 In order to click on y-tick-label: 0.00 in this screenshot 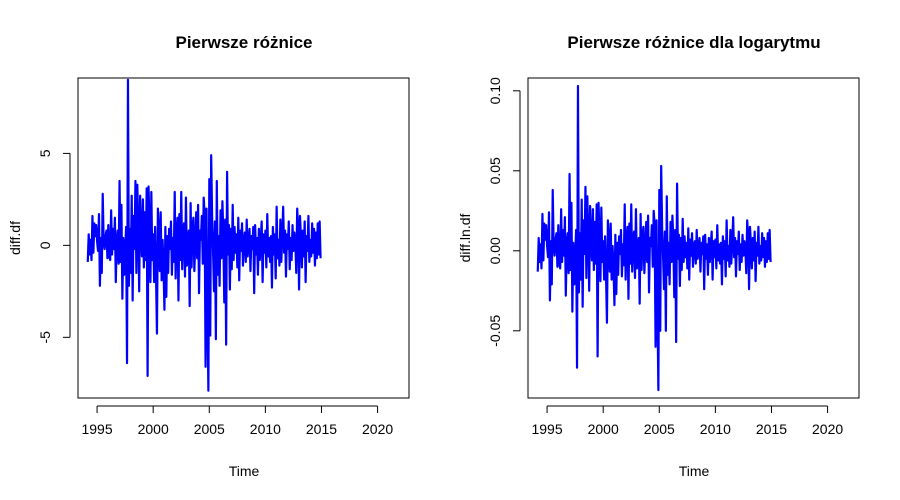, I will do `click(495, 250)`.